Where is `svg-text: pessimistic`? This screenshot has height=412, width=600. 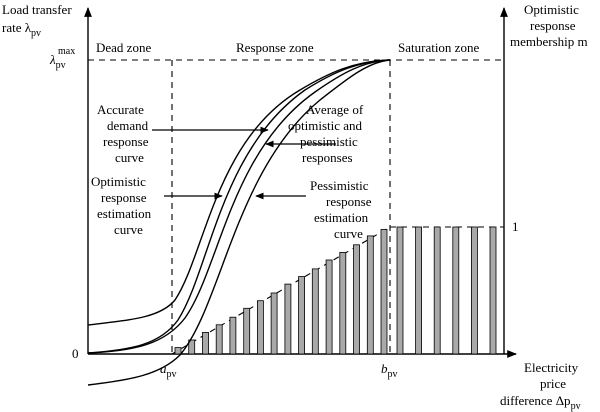
svg-text: pessimistic is located at coordinates (329, 141).